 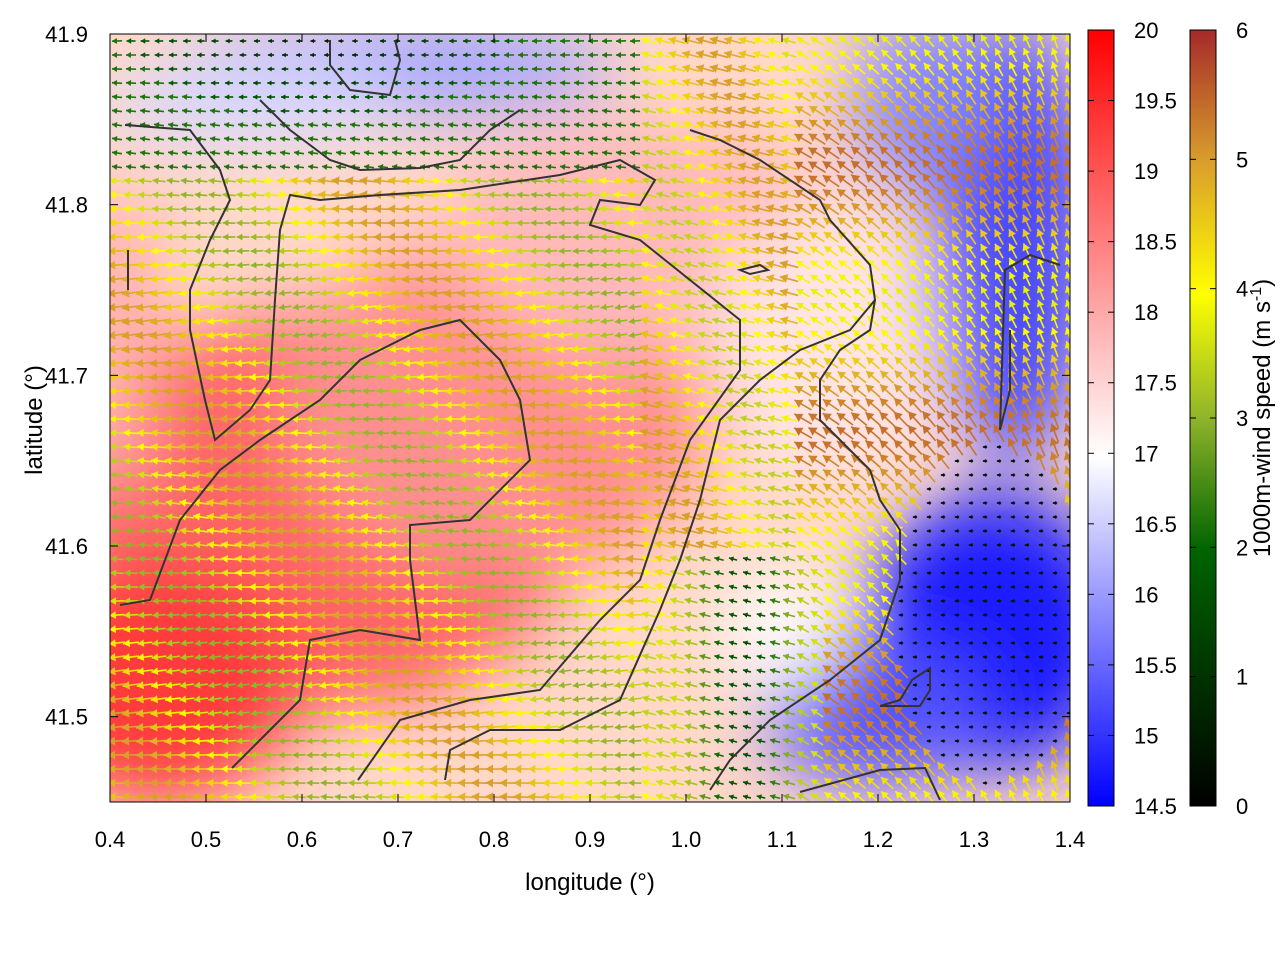 I want to click on temperature-patch, so click(x=782, y=631).